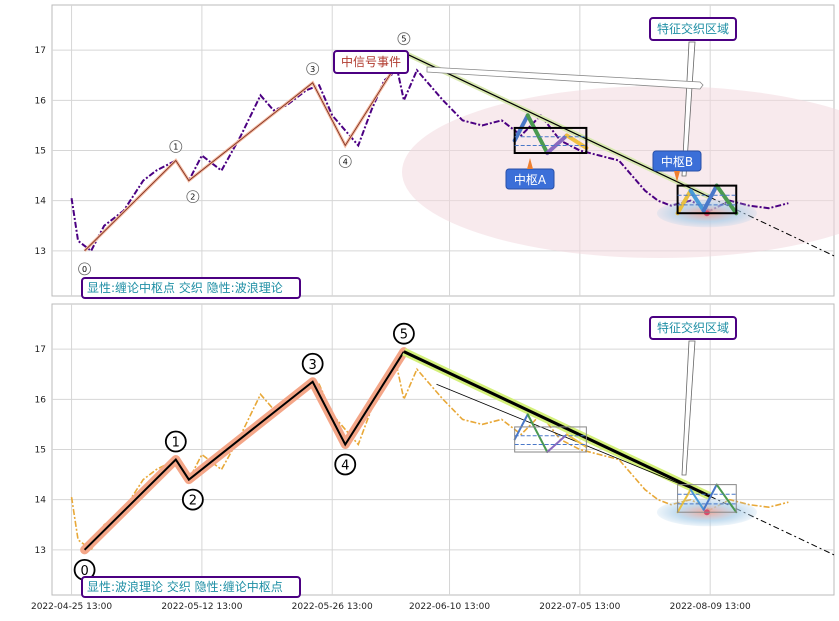 This screenshot has height=621, width=839. I want to click on x-tick-label: 2022-06-10 13:00, so click(449, 607).